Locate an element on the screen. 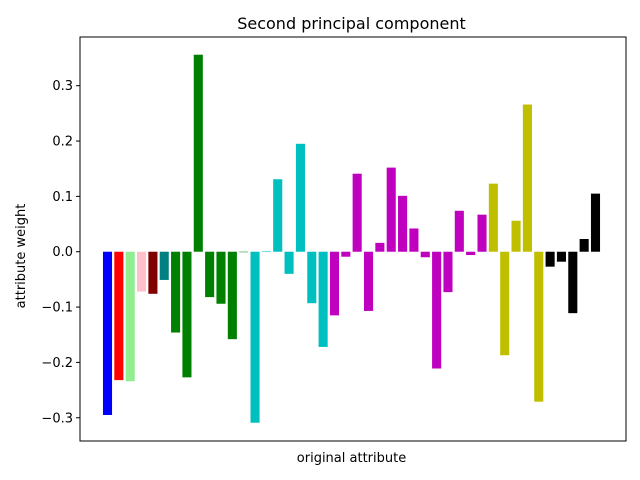  y-tick-label: −0.2 is located at coordinates (57, 363).